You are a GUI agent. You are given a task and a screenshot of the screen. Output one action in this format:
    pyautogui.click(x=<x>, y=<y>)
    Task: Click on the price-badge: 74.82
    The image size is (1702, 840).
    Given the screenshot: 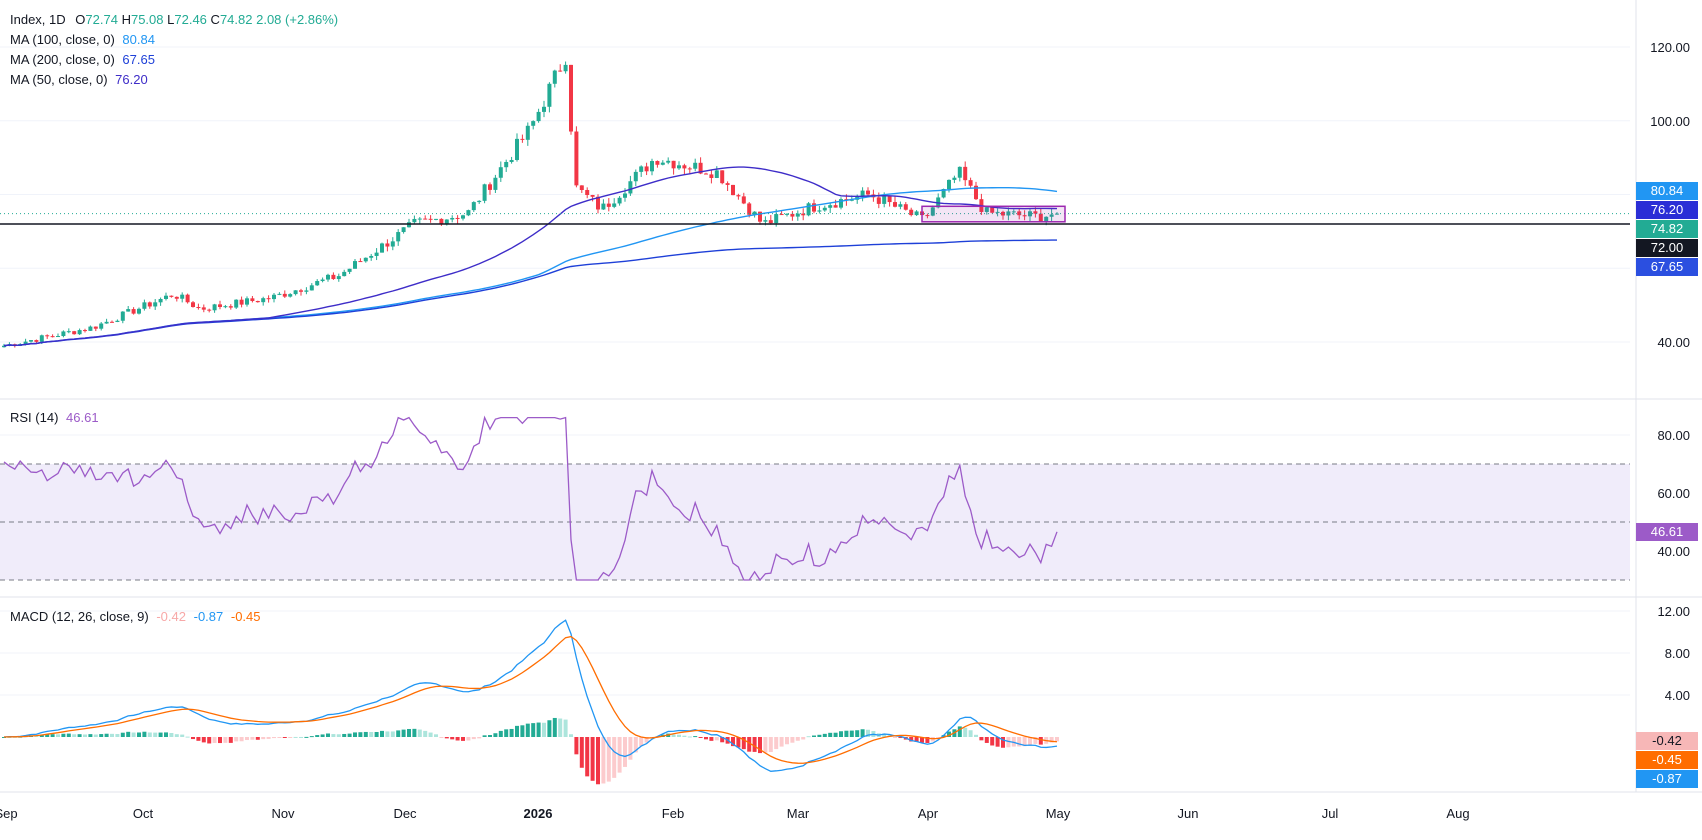 What is the action you would take?
    pyautogui.click(x=1667, y=229)
    